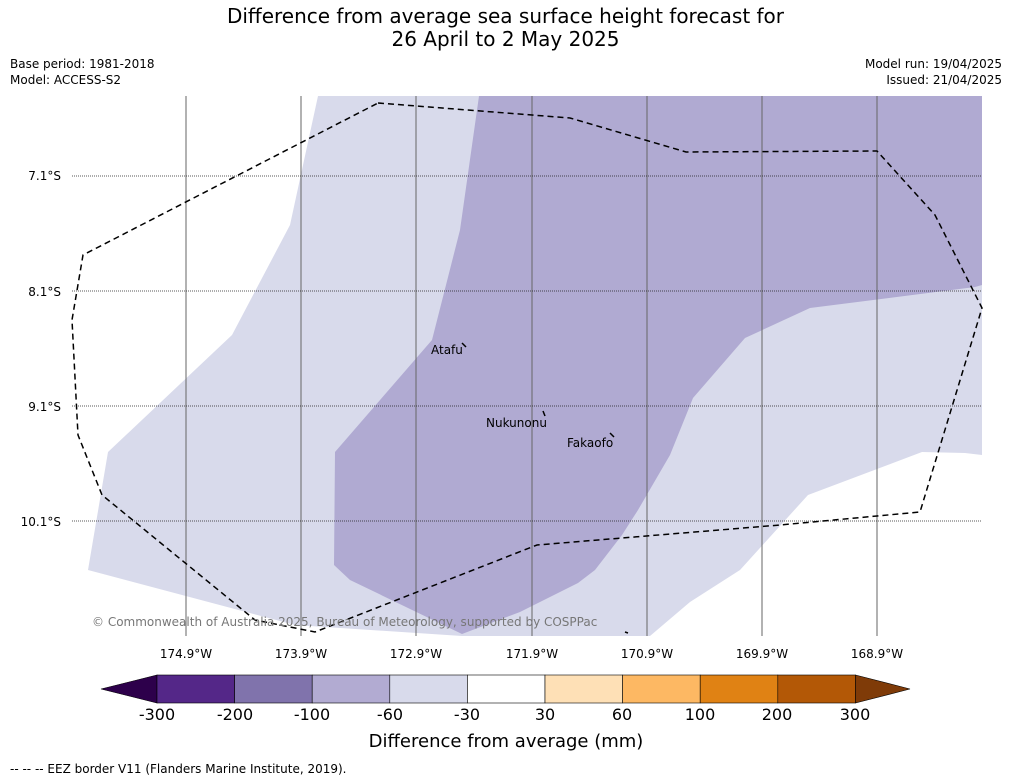  I want to click on colorbar-tick: 60, so click(622, 714).